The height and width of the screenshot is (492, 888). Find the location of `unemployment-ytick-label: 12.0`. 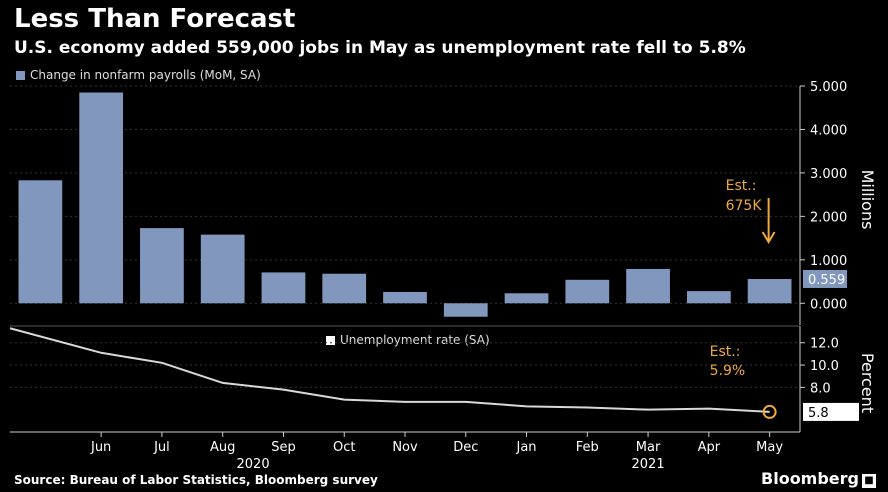

unemployment-ytick-label: 12.0 is located at coordinates (824, 344).